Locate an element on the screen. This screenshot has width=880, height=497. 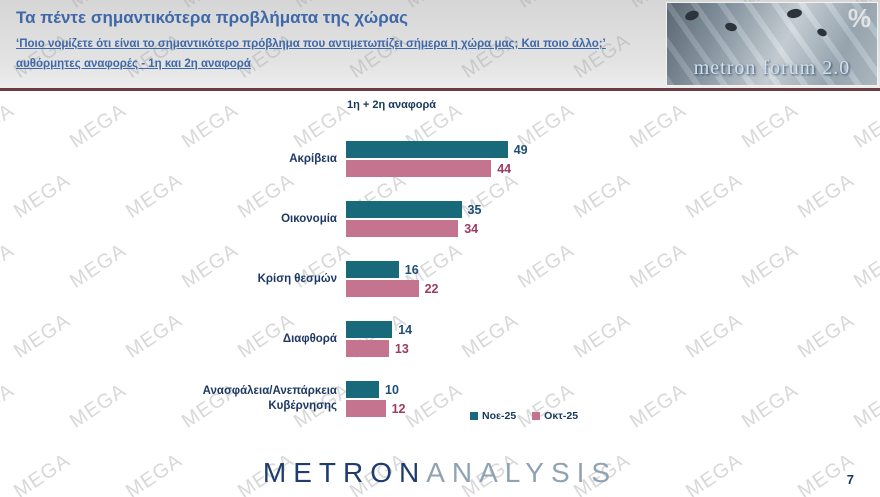
chart-row: Ακρίβεια 49 44 is located at coordinates (390, 159).